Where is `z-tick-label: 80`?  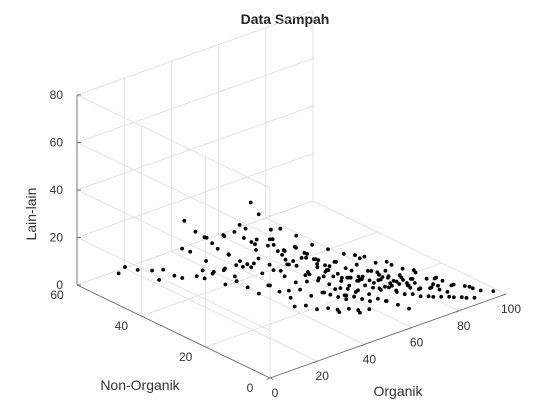 z-tick-label: 80 is located at coordinates (57, 95).